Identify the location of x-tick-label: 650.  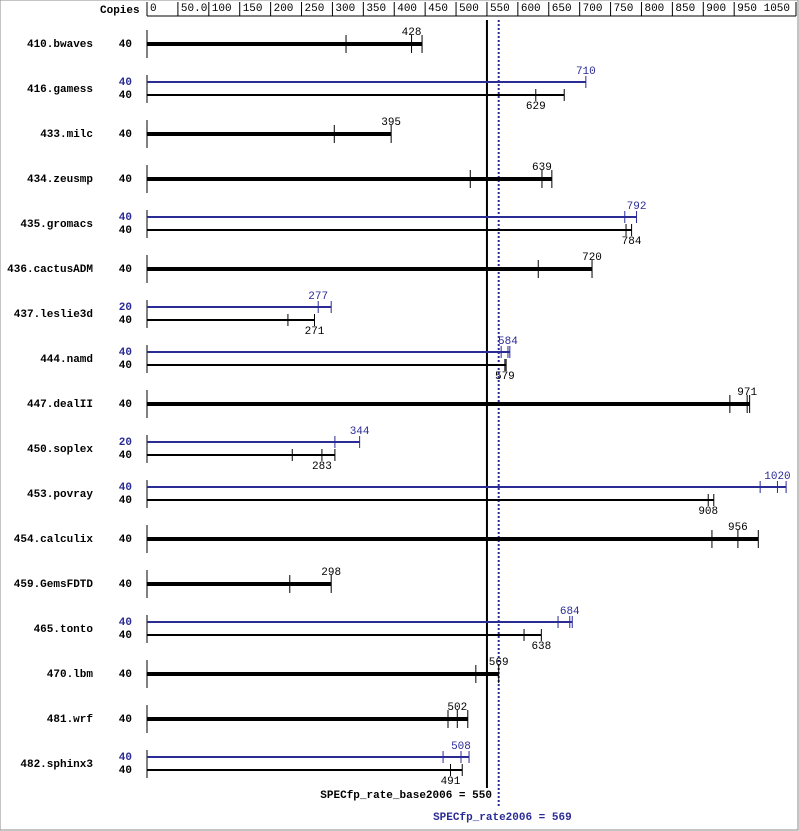
(562, 9).